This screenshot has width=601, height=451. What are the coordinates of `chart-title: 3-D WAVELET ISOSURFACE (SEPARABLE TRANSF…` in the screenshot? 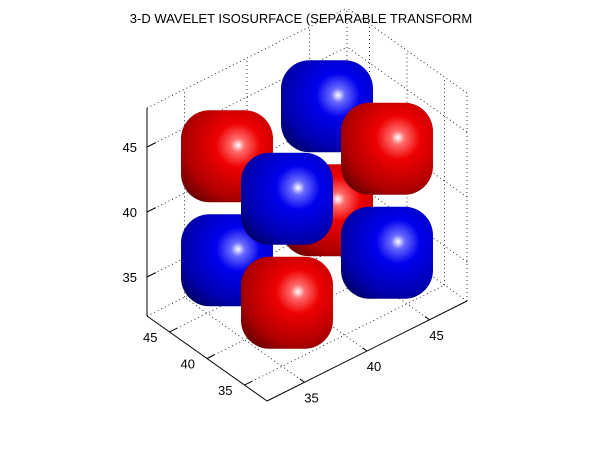 It's located at (301, 18).